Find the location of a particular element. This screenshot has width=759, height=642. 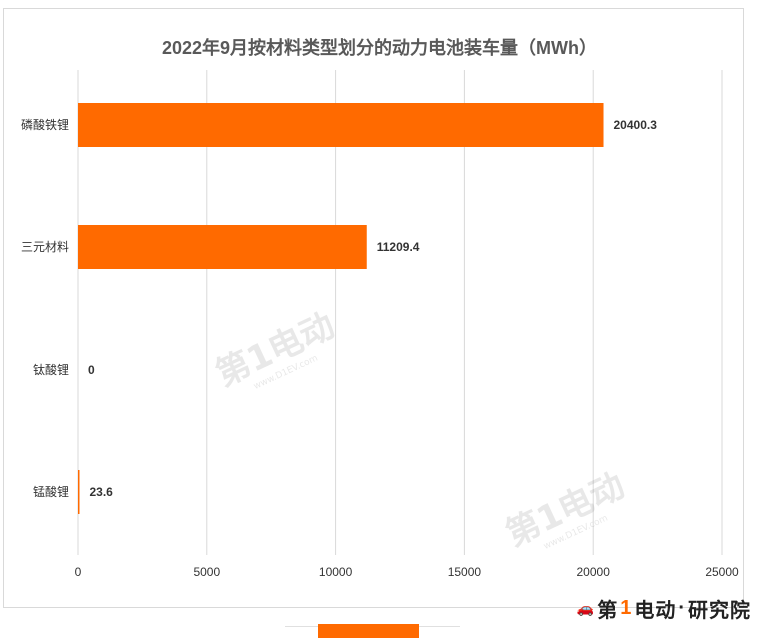

brand-prefix: 第 is located at coordinates (608, 611).